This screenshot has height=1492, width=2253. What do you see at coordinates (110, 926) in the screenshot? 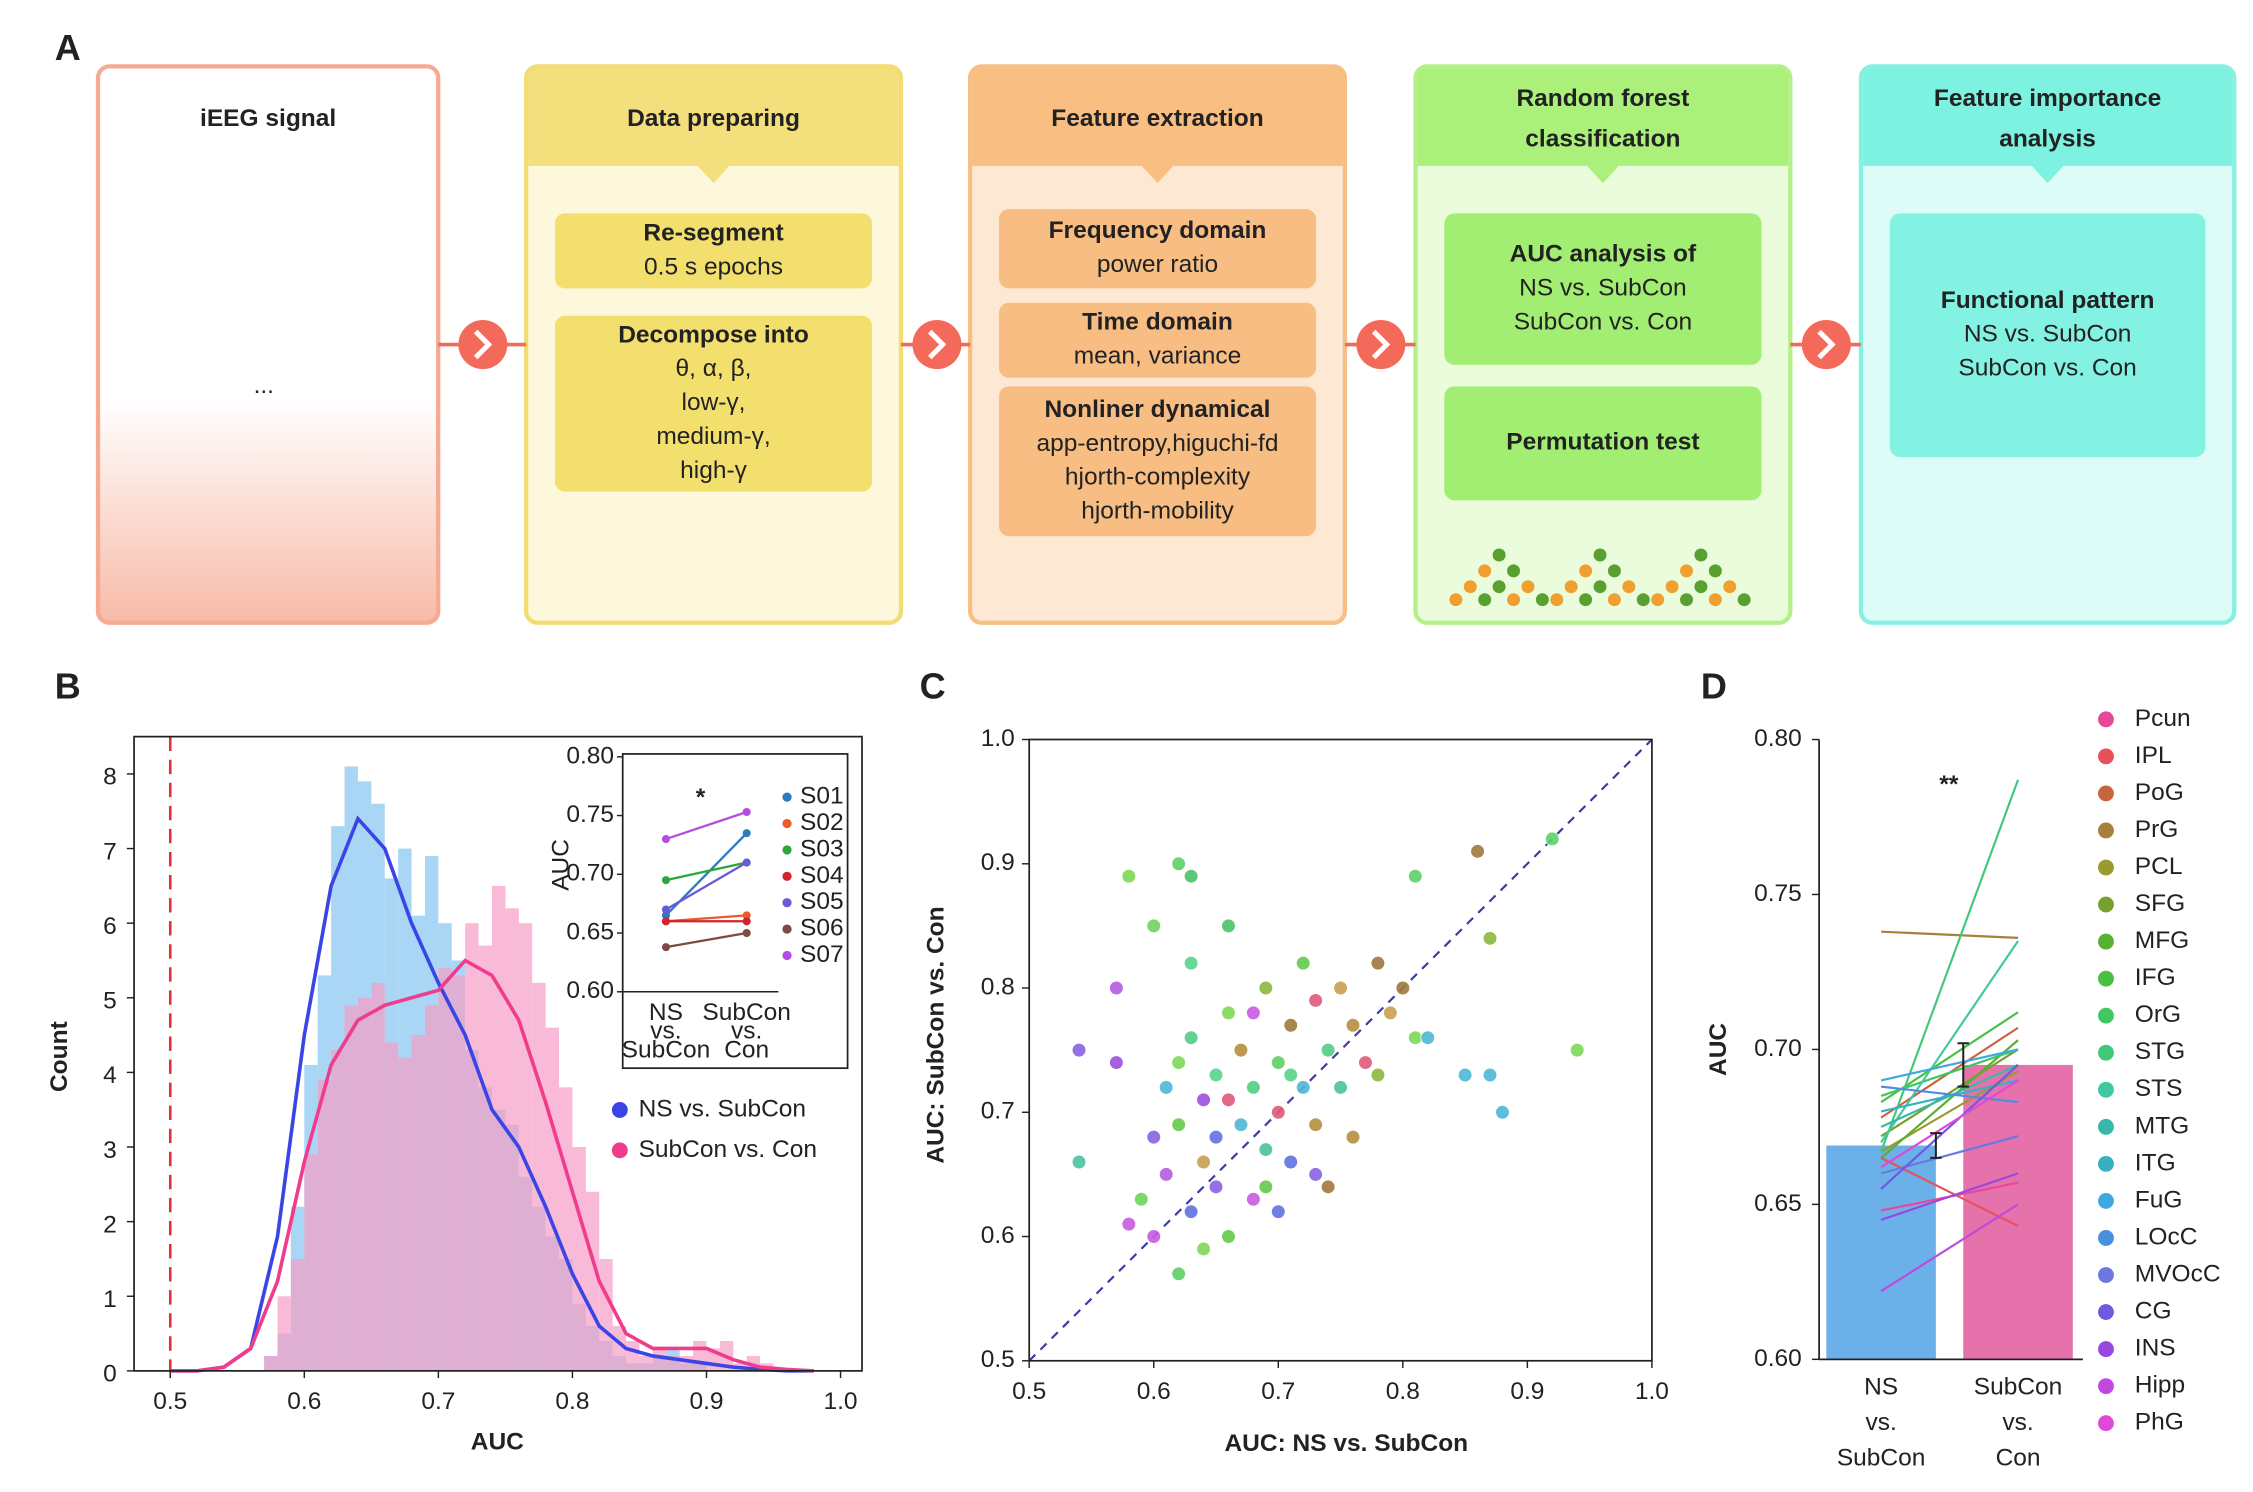
I see `y-tick-label: 6` at bounding box center [110, 926].